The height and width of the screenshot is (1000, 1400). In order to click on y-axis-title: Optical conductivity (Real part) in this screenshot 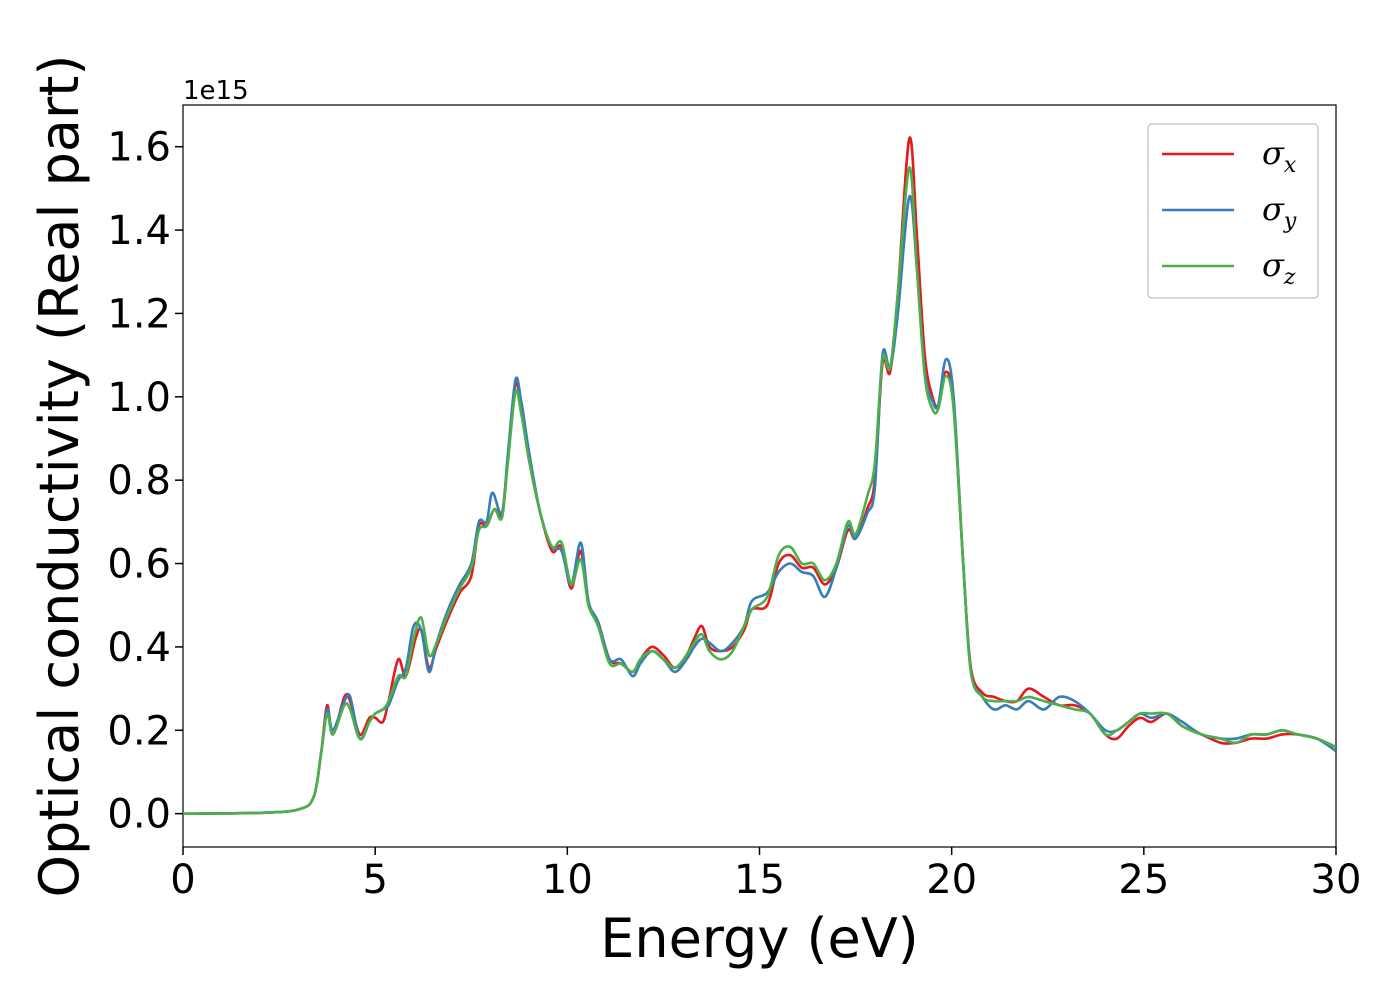, I will do `click(59, 476)`.